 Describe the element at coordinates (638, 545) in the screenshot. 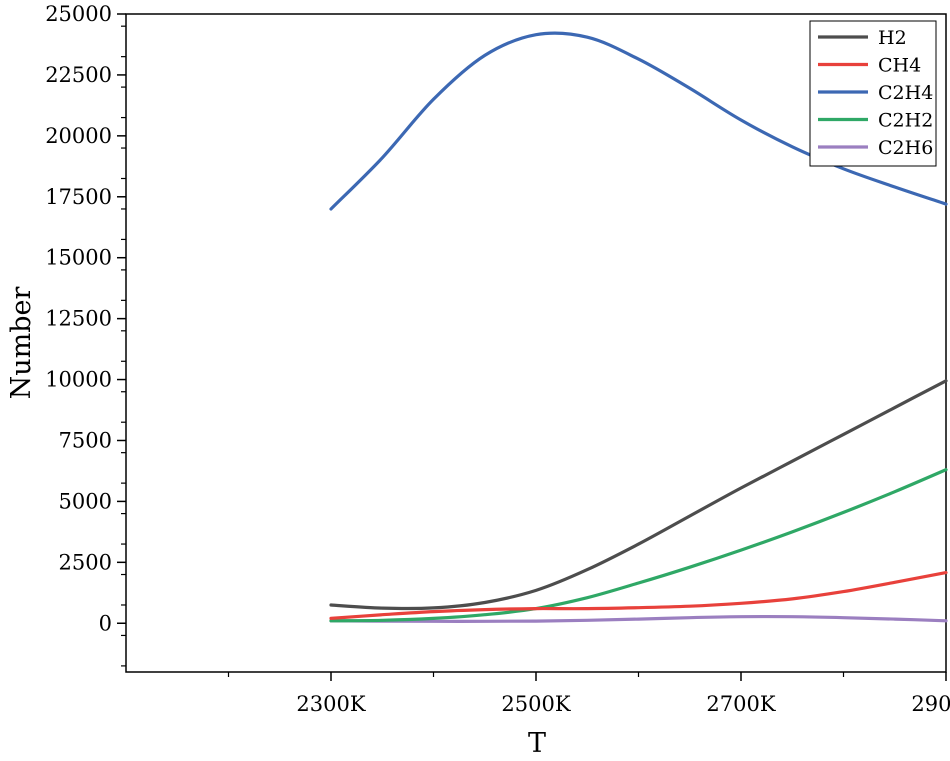

I see `series-line-c2h2` at that location.